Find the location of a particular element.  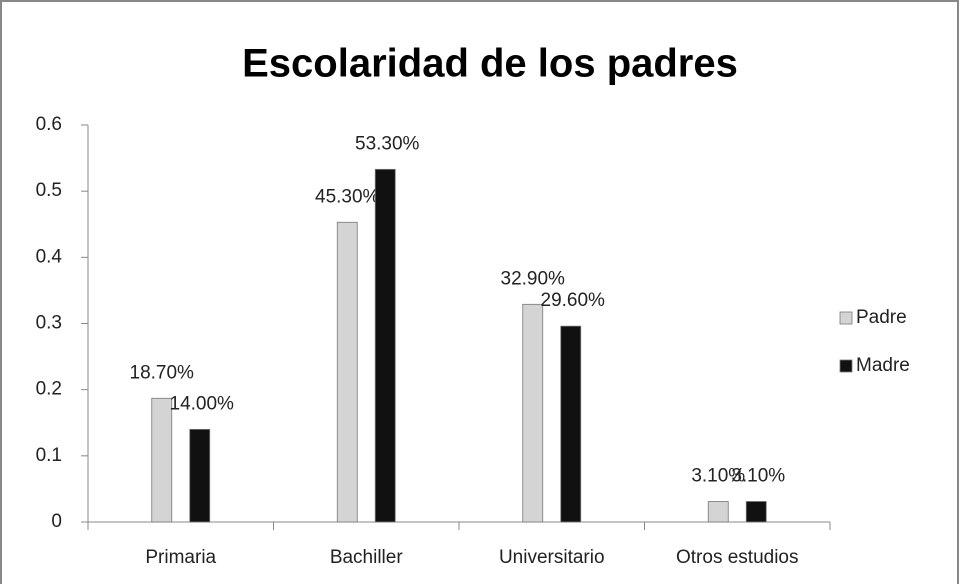

y-tick-label: 0.6 is located at coordinates (49, 124).